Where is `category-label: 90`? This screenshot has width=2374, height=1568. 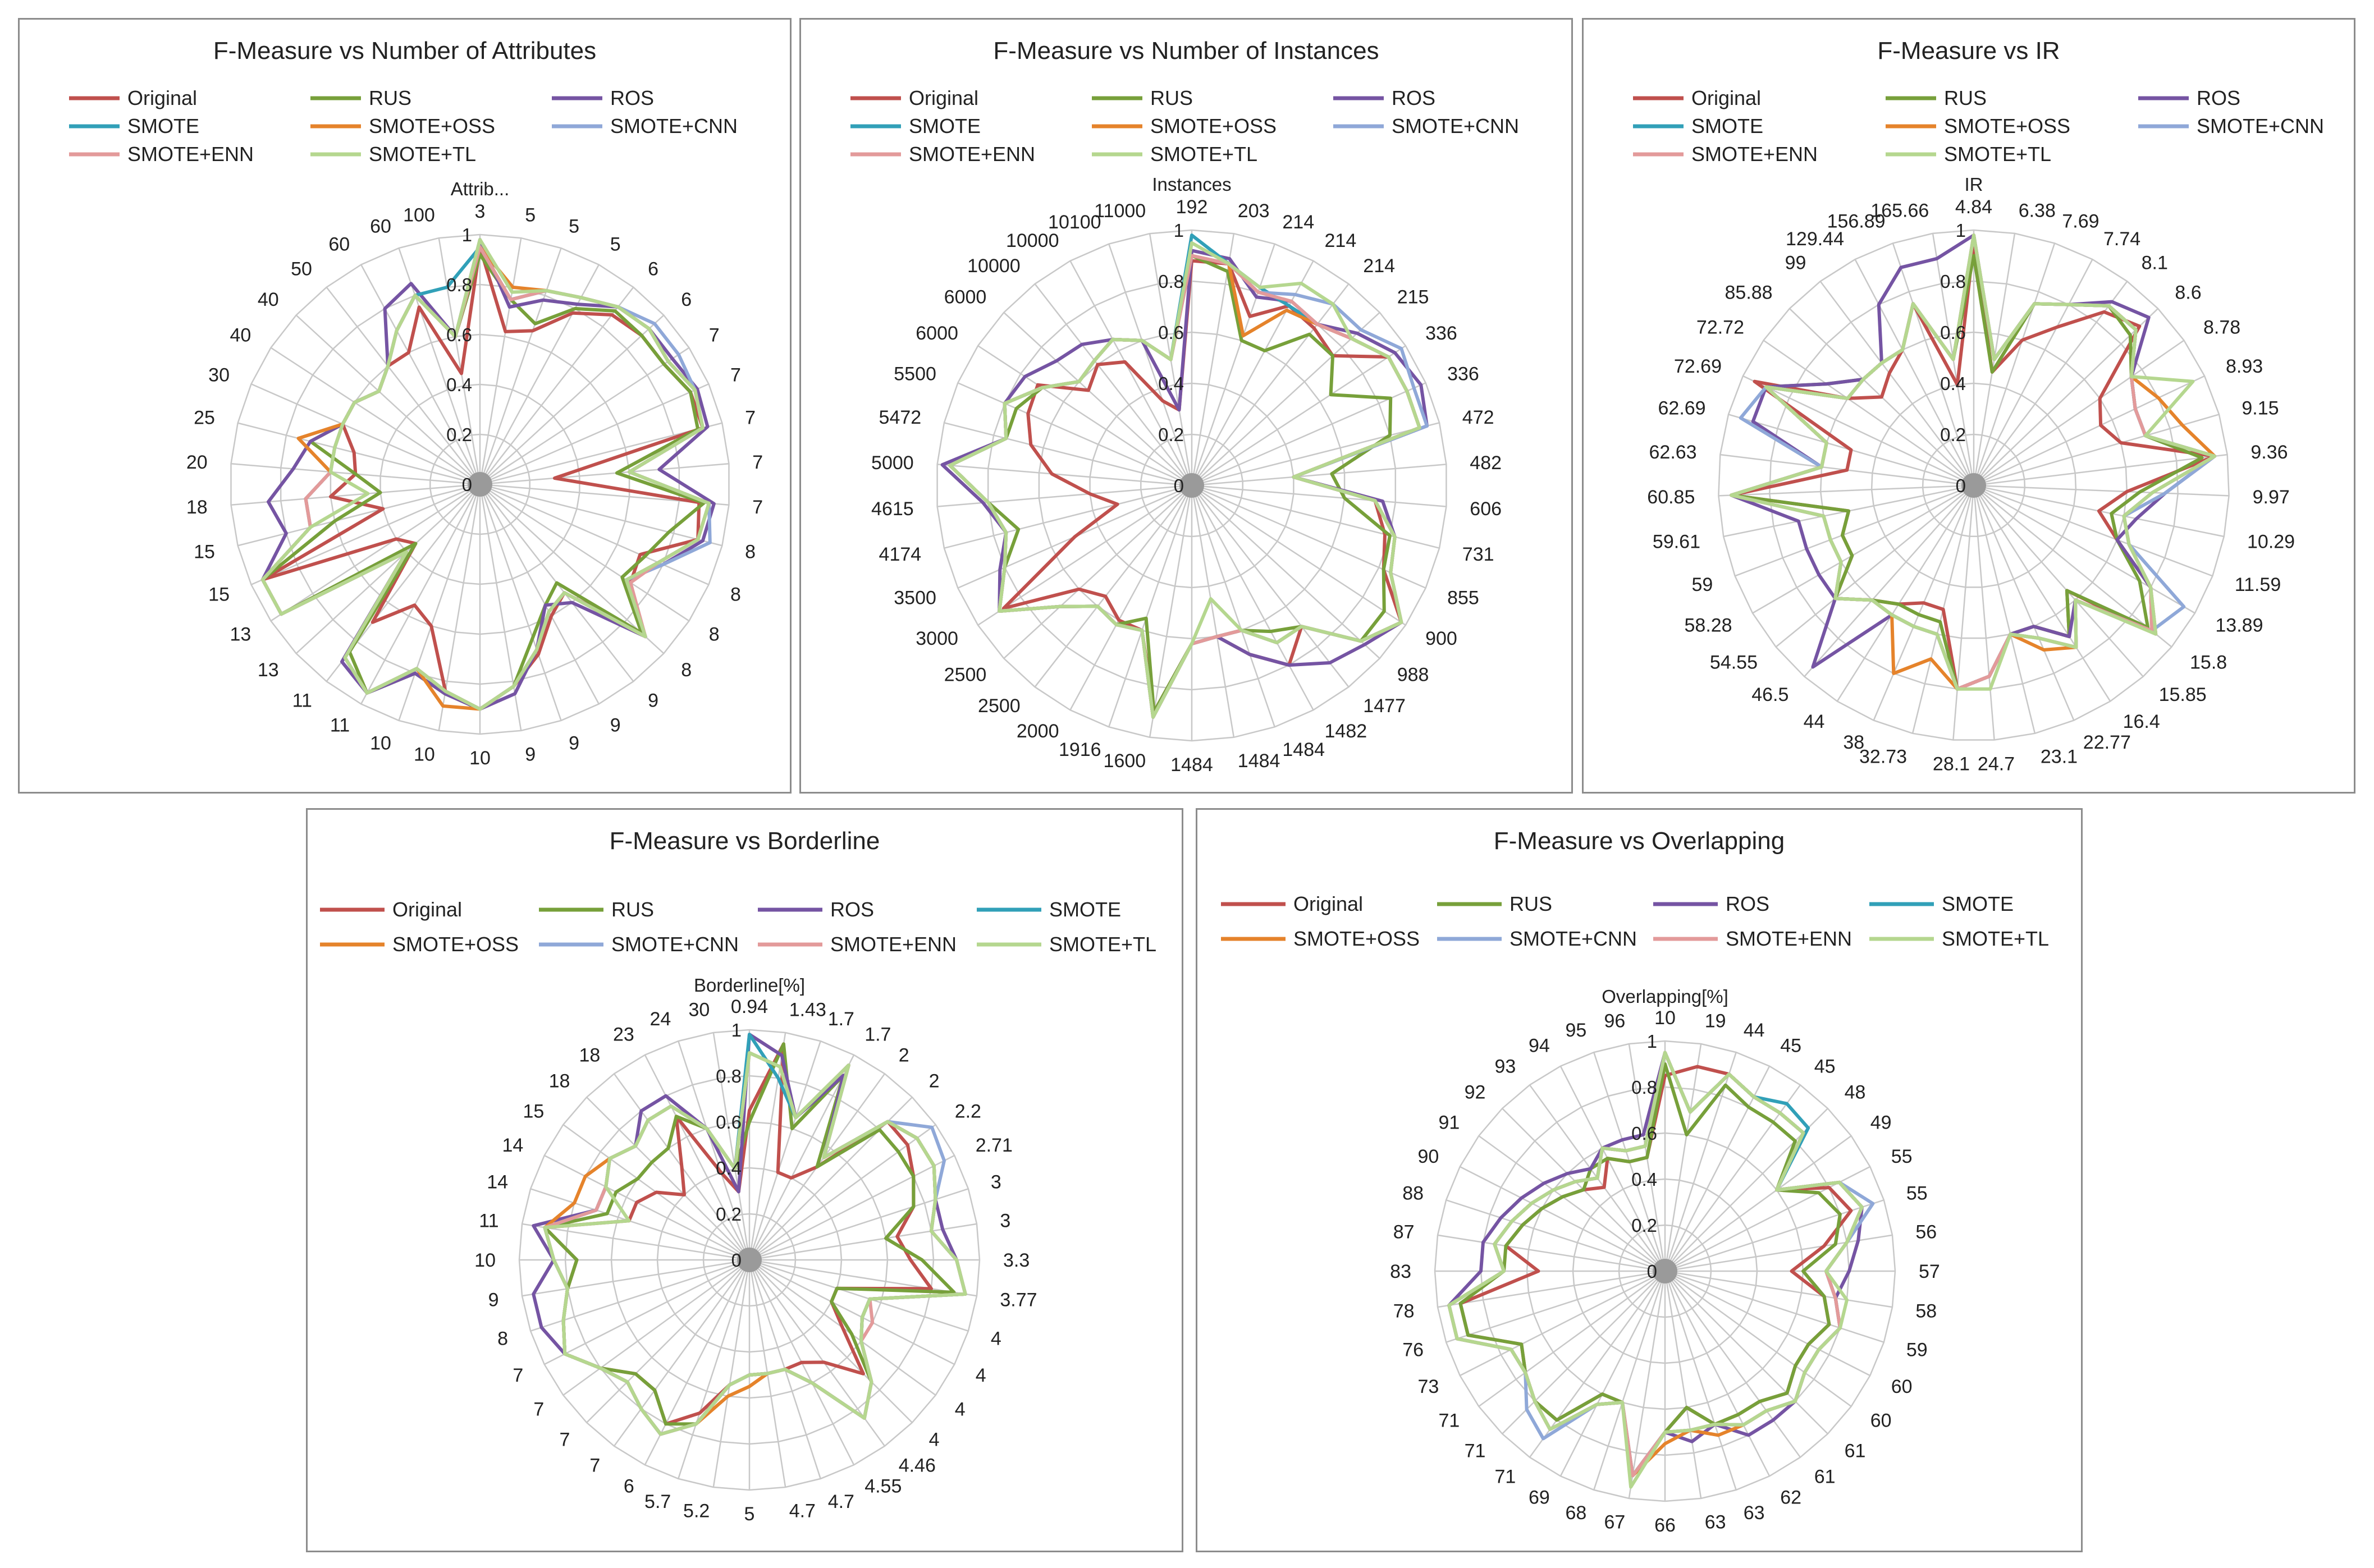 category-label: 90 is located at coordinates (1428, 1157).